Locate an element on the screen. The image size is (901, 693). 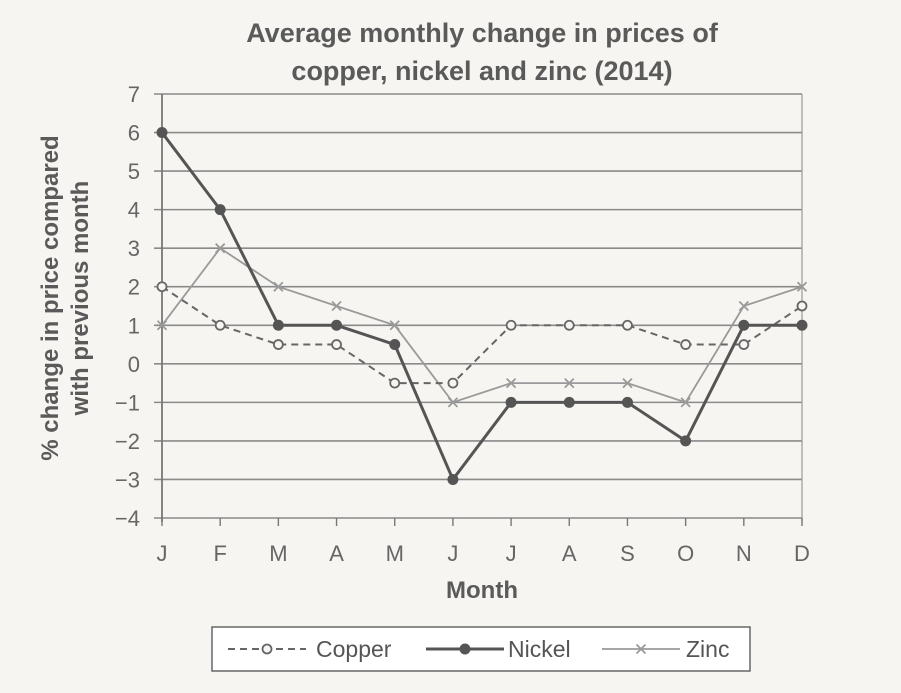
y-tick-label: 4 is located at coordinates (134, 210).